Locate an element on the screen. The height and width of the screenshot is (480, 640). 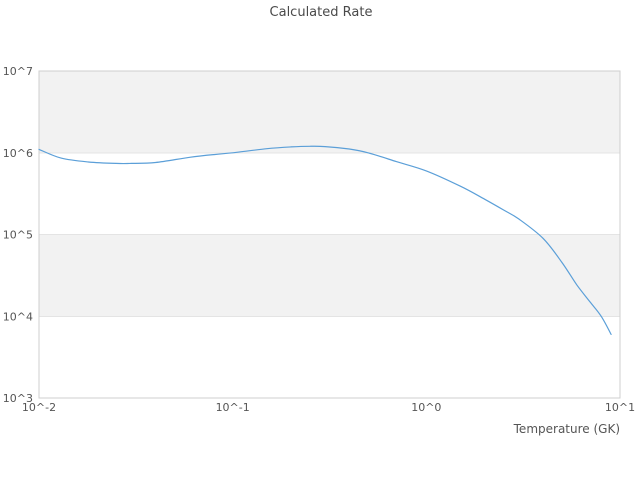
y-tick-label: 10^7 is located at coordinates (18, 71).